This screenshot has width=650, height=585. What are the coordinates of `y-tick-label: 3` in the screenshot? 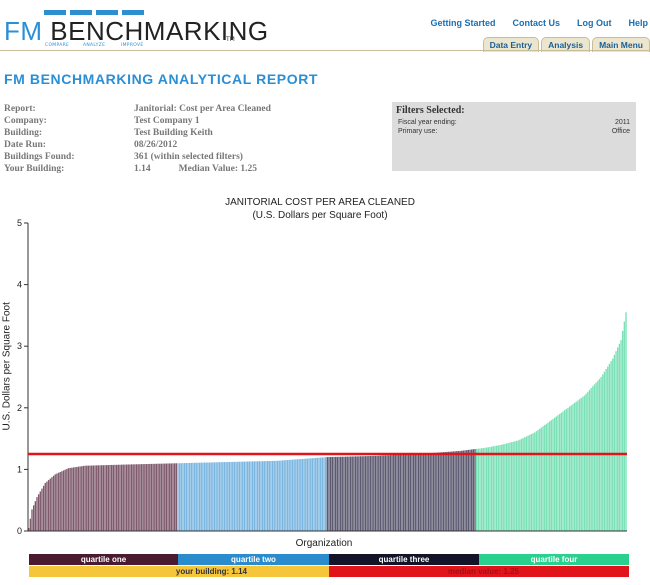 It's located at (19, 346).